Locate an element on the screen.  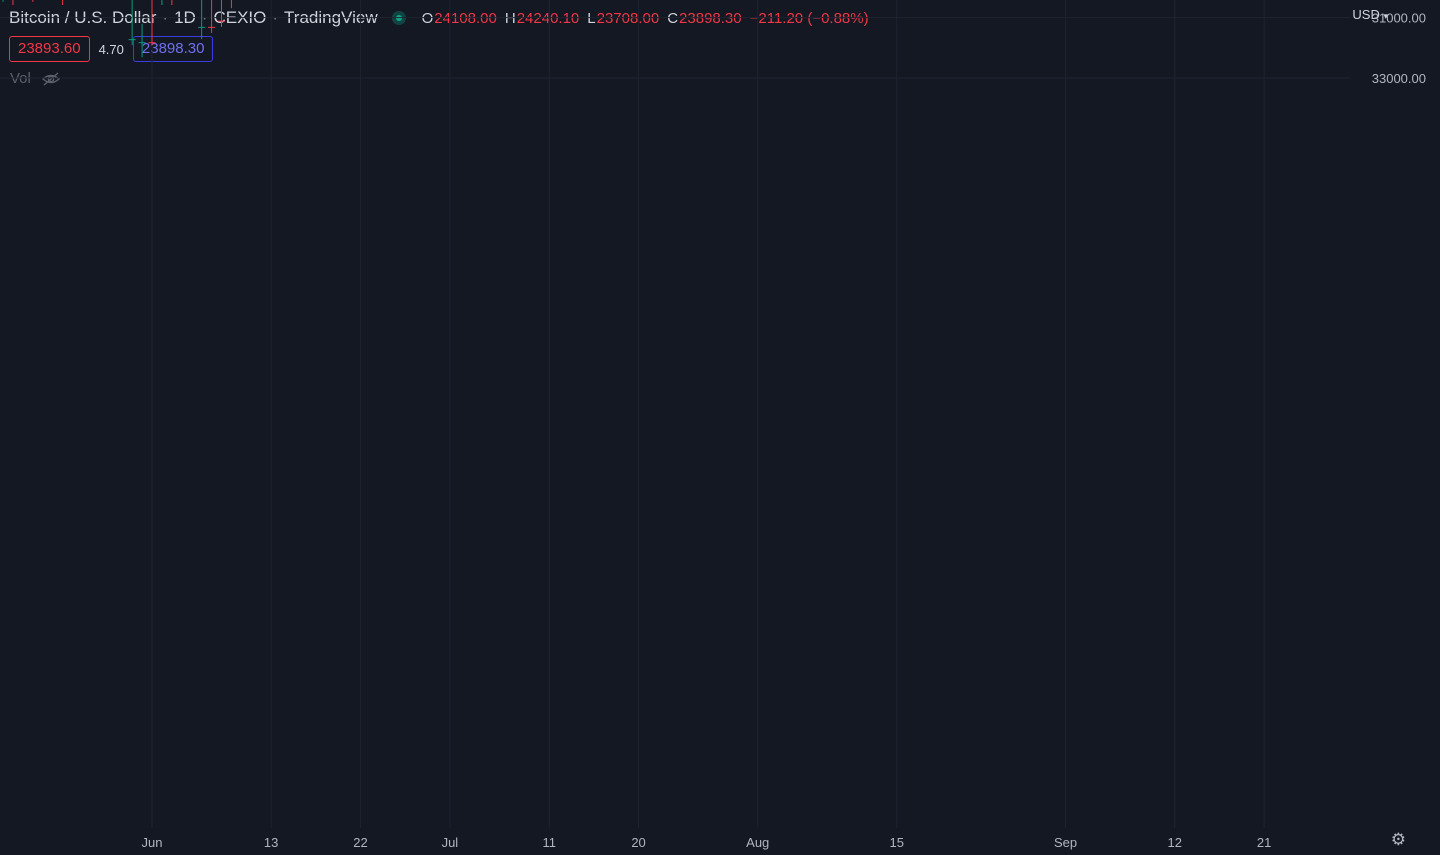
price-tick-label: 33000.00 is located at coordinates (1399, 78).